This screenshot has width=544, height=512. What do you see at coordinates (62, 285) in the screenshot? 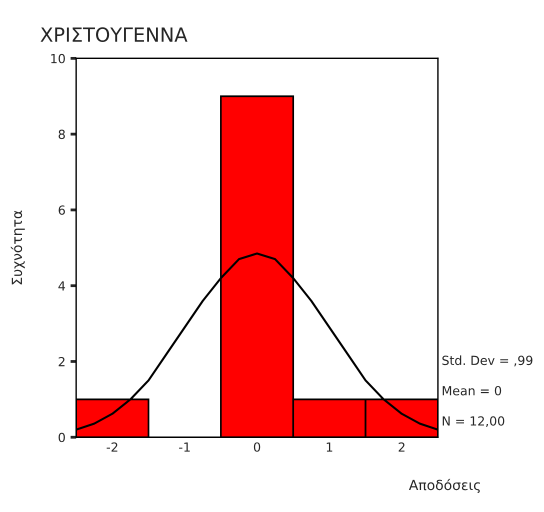
I see `y-tick-label: 4` at bounding box center [62, 285].